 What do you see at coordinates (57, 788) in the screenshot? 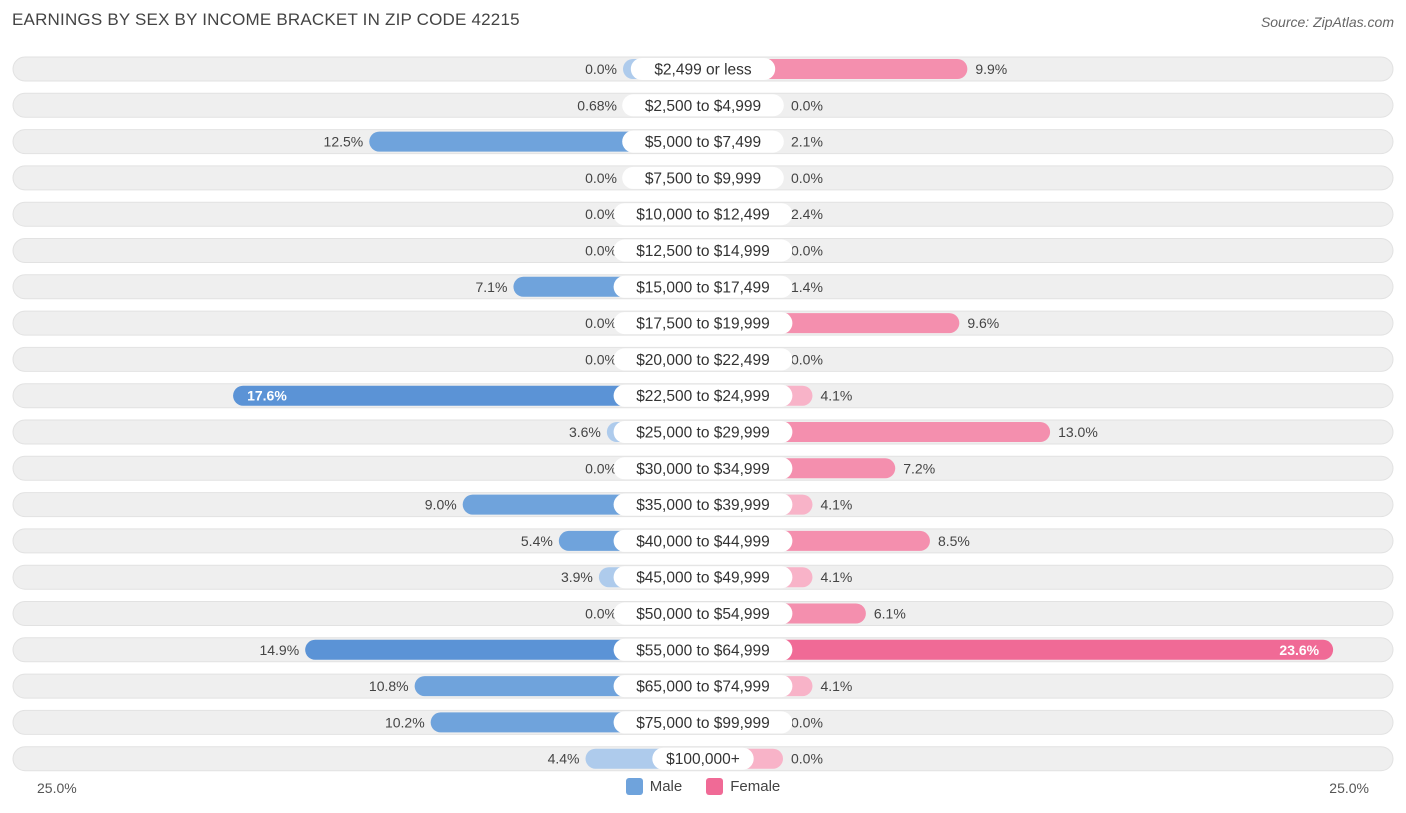
I see `axis-left-label: 25.0%` at bounding box center [57, 788].